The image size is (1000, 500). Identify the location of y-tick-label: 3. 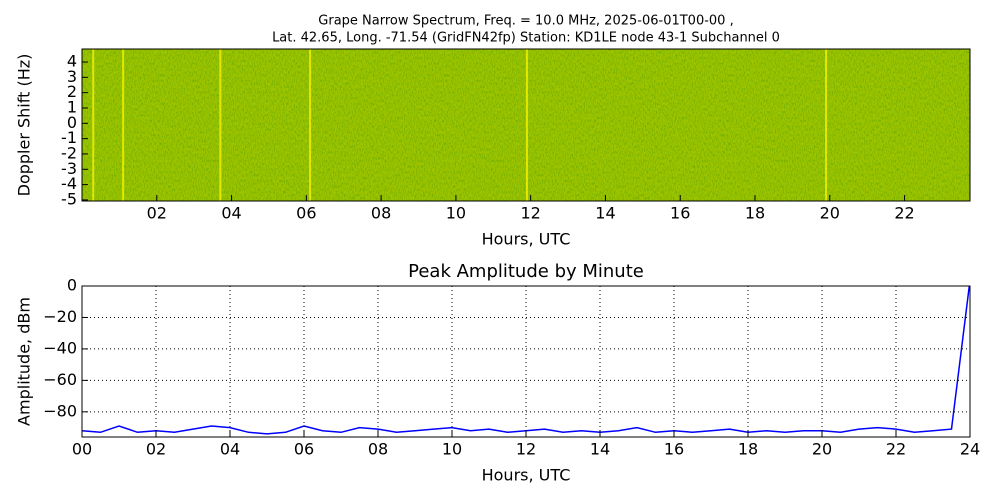
(72, 76).